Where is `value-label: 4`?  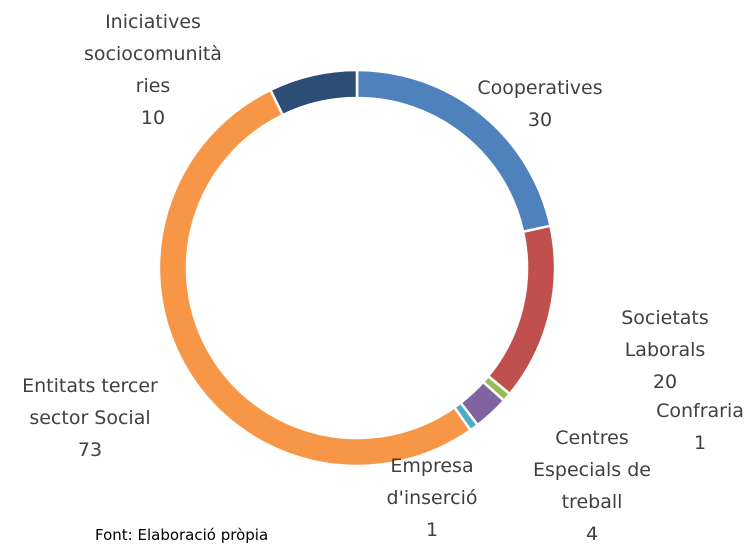
value-label: 4 is located at coordinates (592, 534).